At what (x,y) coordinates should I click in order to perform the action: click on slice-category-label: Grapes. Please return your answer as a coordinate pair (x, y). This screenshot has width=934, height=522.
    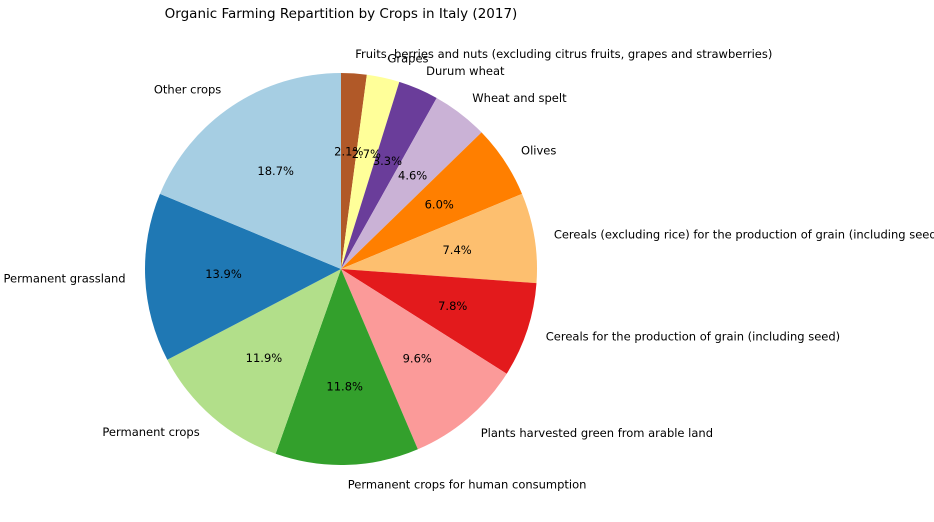
    Looking at the image, I should click on (407, 58).